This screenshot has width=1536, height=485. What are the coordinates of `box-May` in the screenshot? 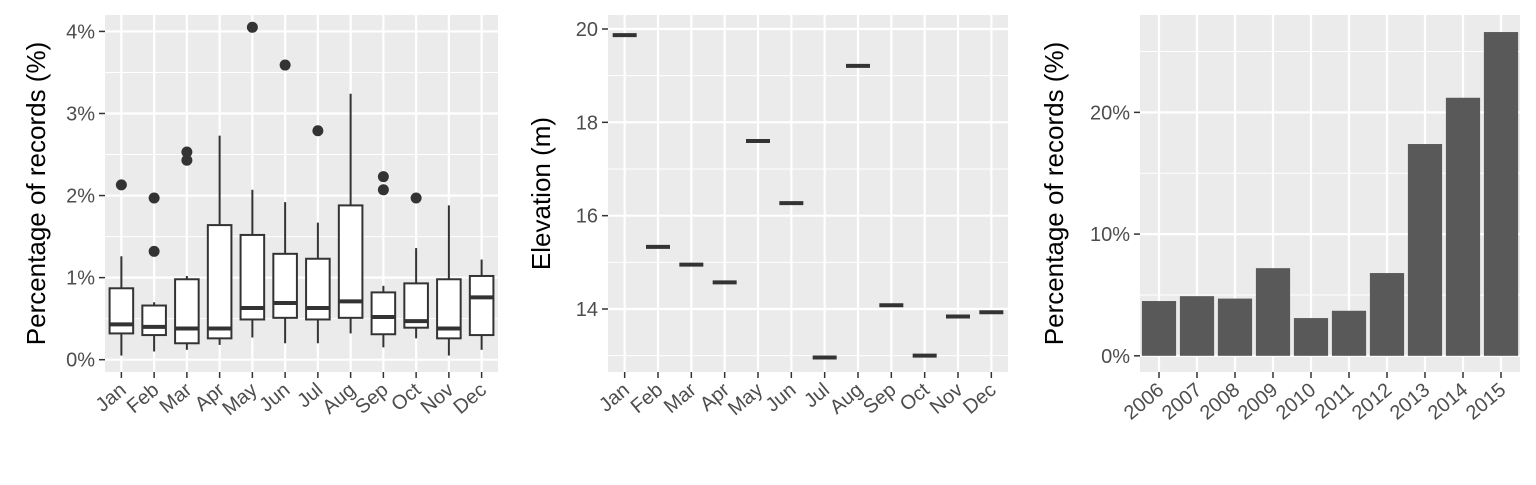 It's located at (252, 179).